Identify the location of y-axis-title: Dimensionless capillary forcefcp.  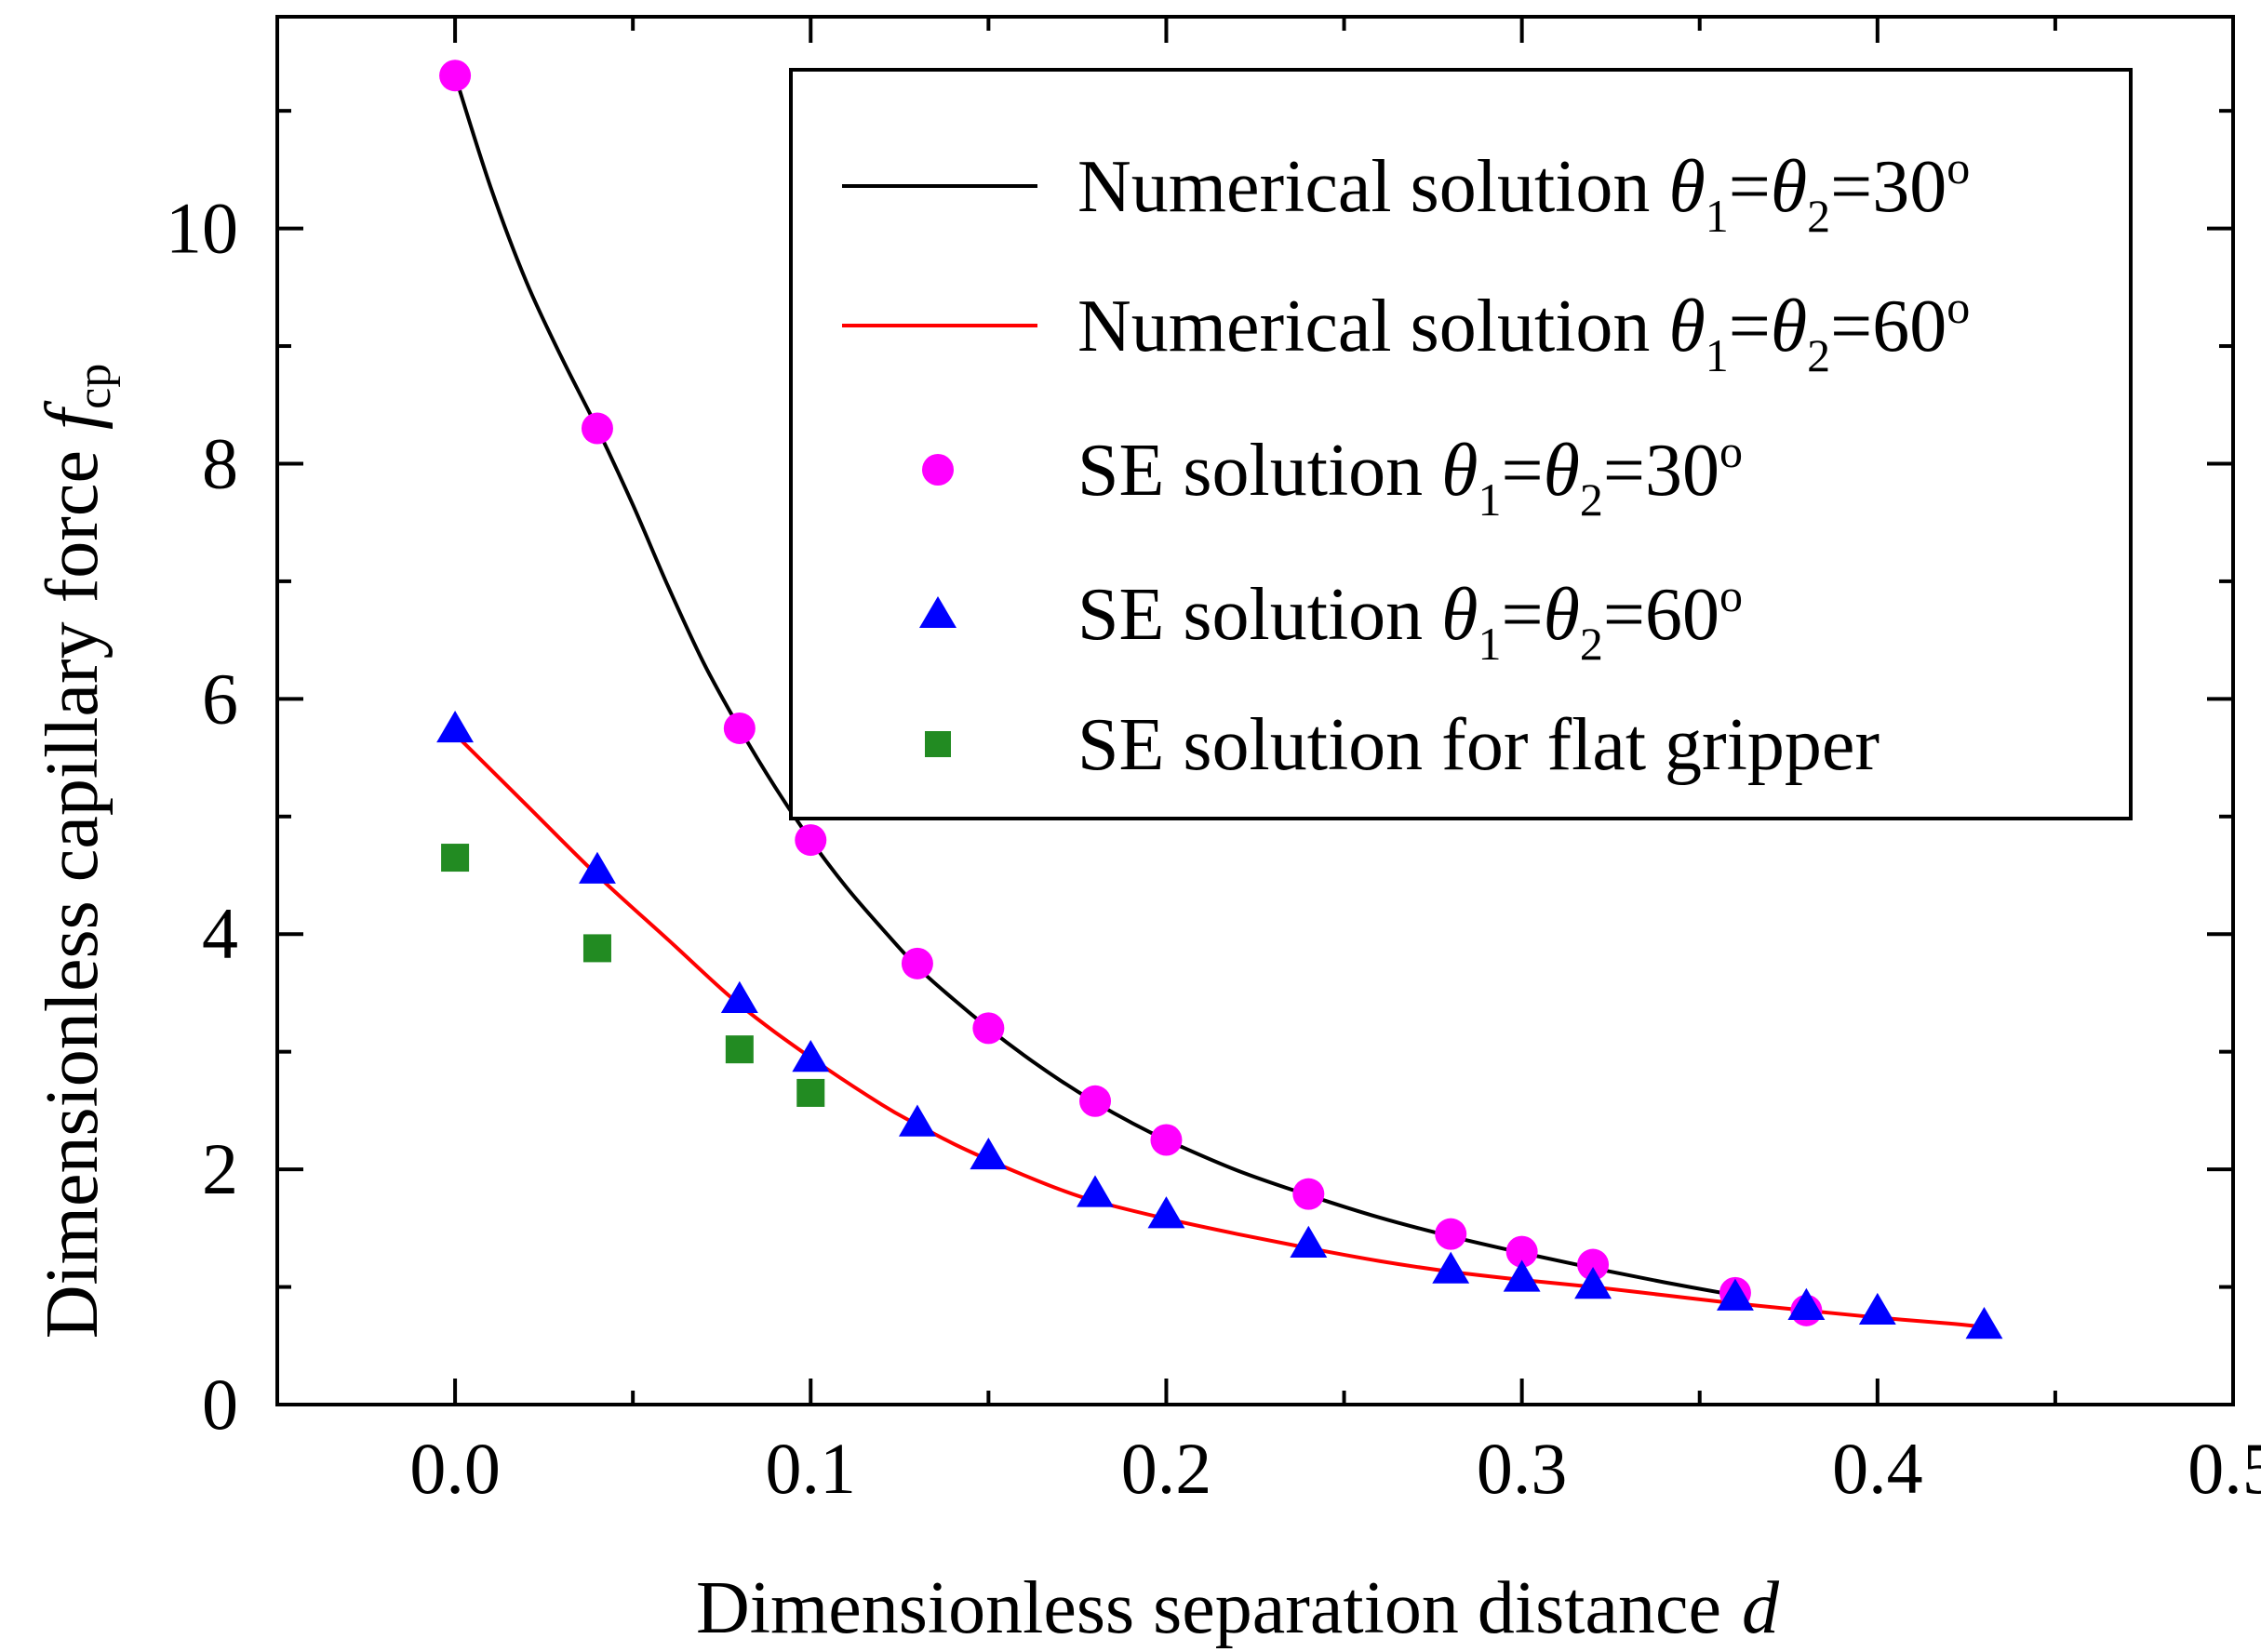
(76, 851).